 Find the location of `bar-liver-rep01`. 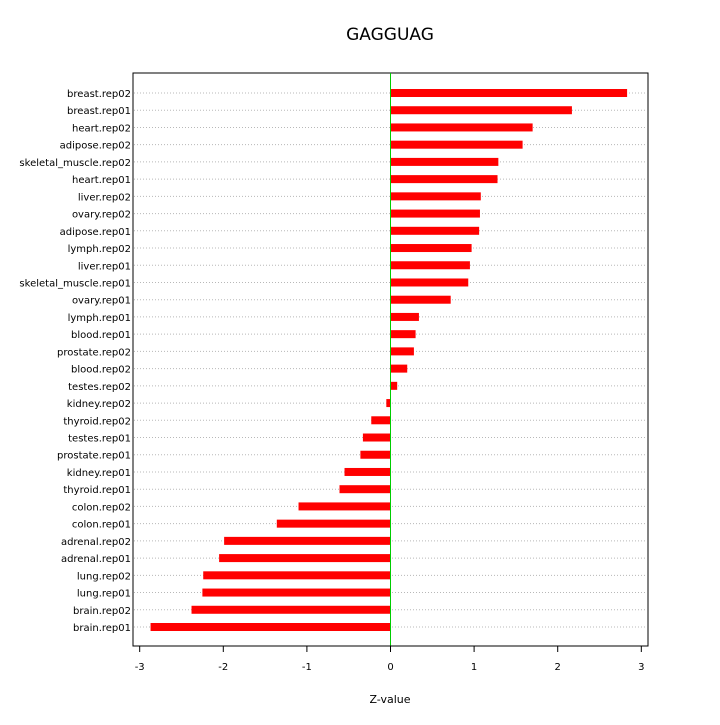

bar-liver-rep01 is located at coordinates (430, 265).